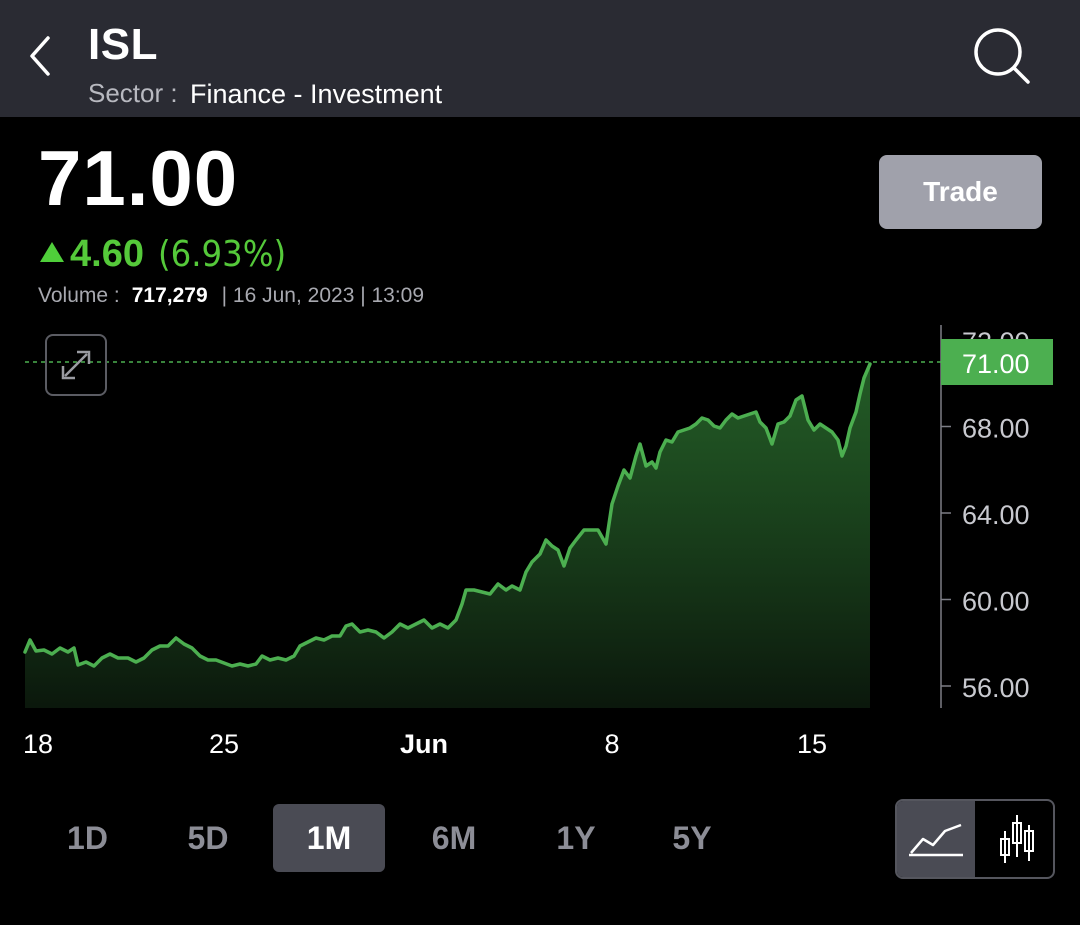  Describe the element at coordinates (107, 253) in the screenshot. I see `change-absolute: 4.60` at that location.